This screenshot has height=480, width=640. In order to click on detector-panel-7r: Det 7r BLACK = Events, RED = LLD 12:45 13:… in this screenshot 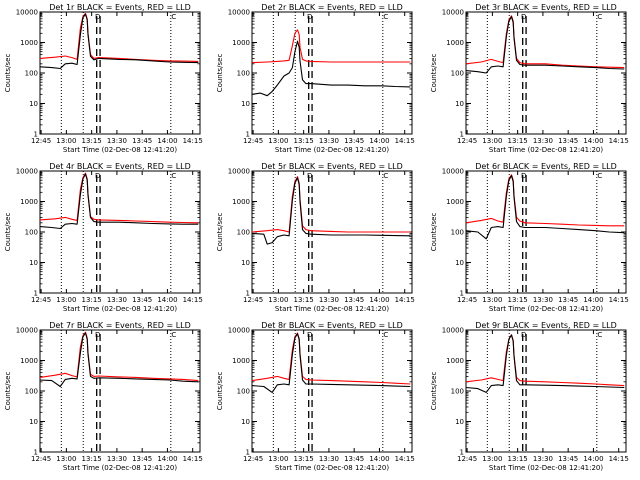, I will do `click(103, 396)`.